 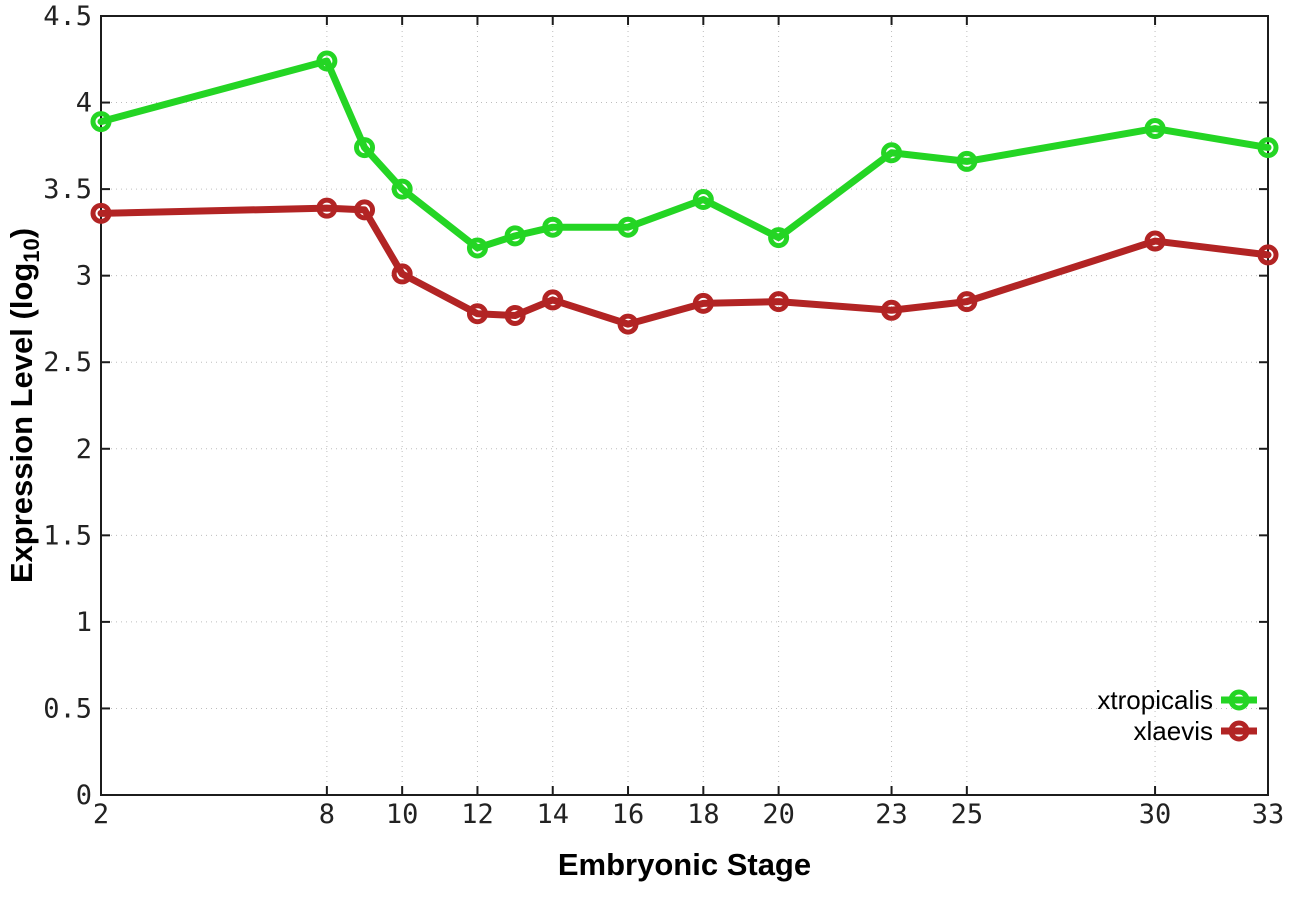 I want to click on x-tick-label: 10, so click(x=402, y=814).